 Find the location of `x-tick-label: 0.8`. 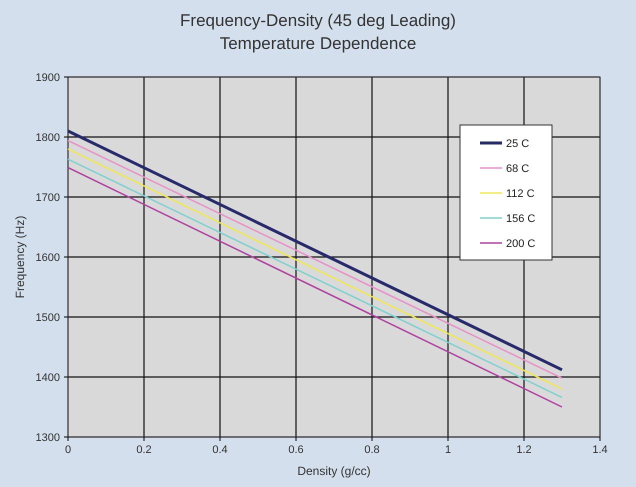

x-tick-label: 0.8 is located at coordinates (372, 450).